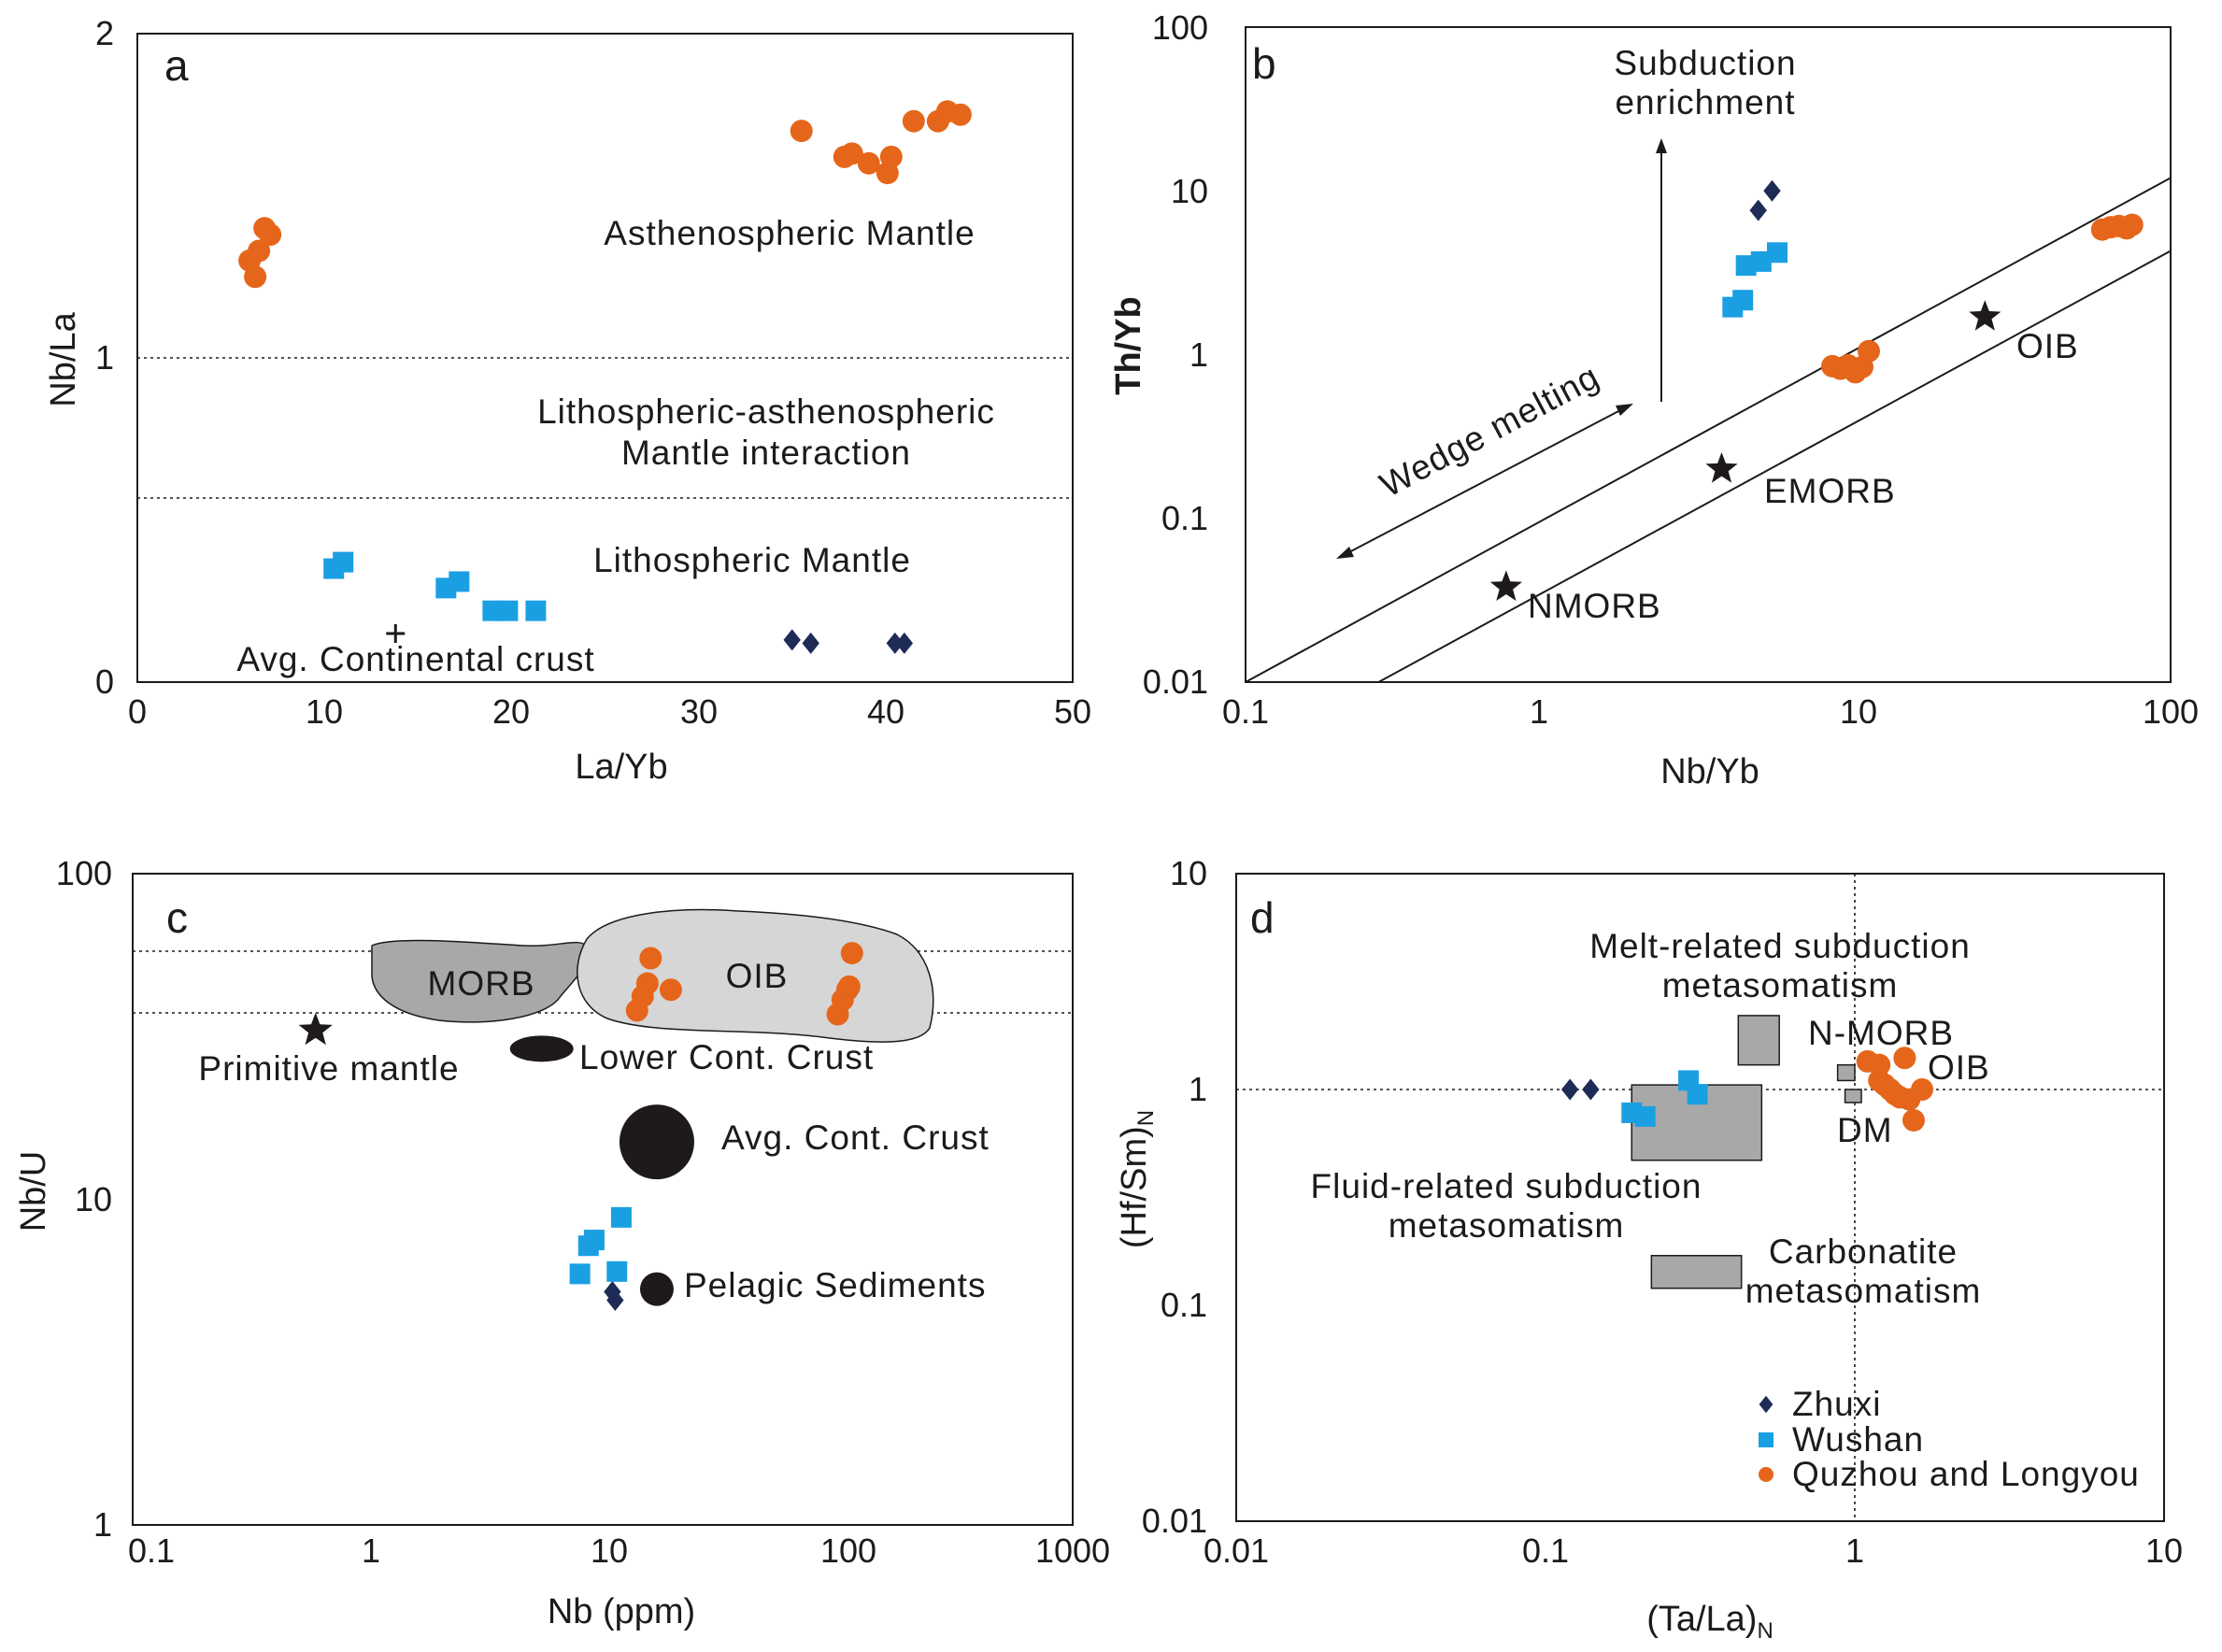  Describe the element at coordinates (1264, 64) in the screenshot. I see `panel-b-label: b` at that location.